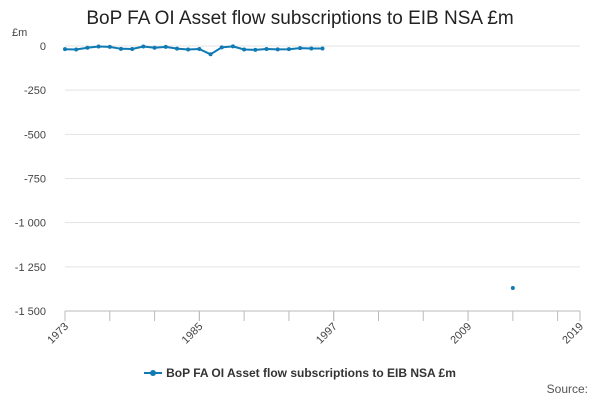  What do you see at coordinates (35, 91) in the screenshot?
I see `y-tick-label: -250` at bounding box center [35, 91].